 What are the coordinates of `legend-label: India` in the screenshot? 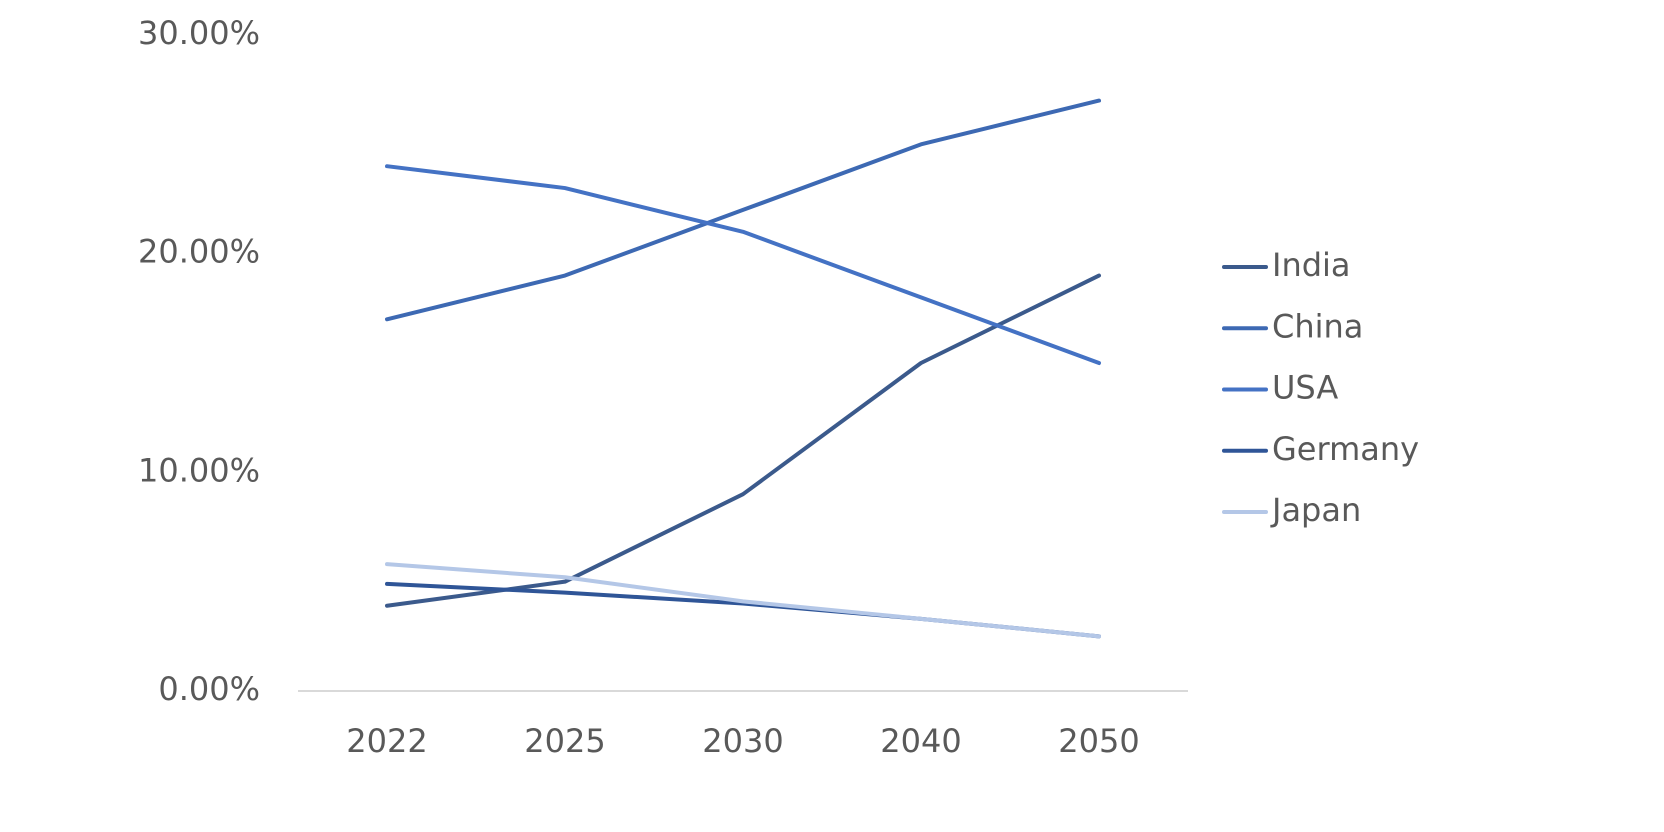 It's located at (1311, 265).